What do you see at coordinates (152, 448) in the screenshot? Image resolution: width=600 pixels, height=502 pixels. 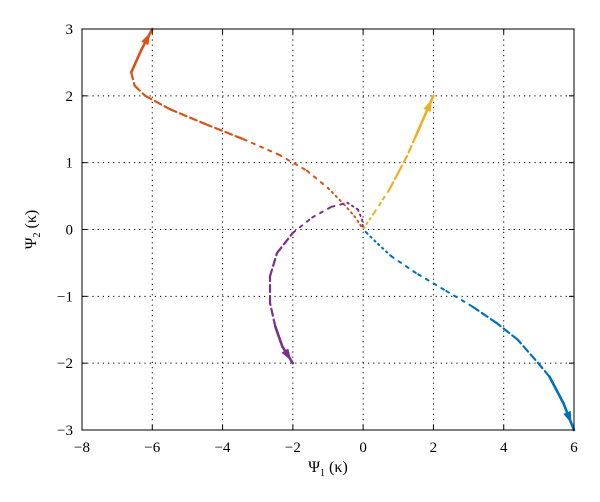 I see `x-tick-label: −6` at bounding box center [152, 448].